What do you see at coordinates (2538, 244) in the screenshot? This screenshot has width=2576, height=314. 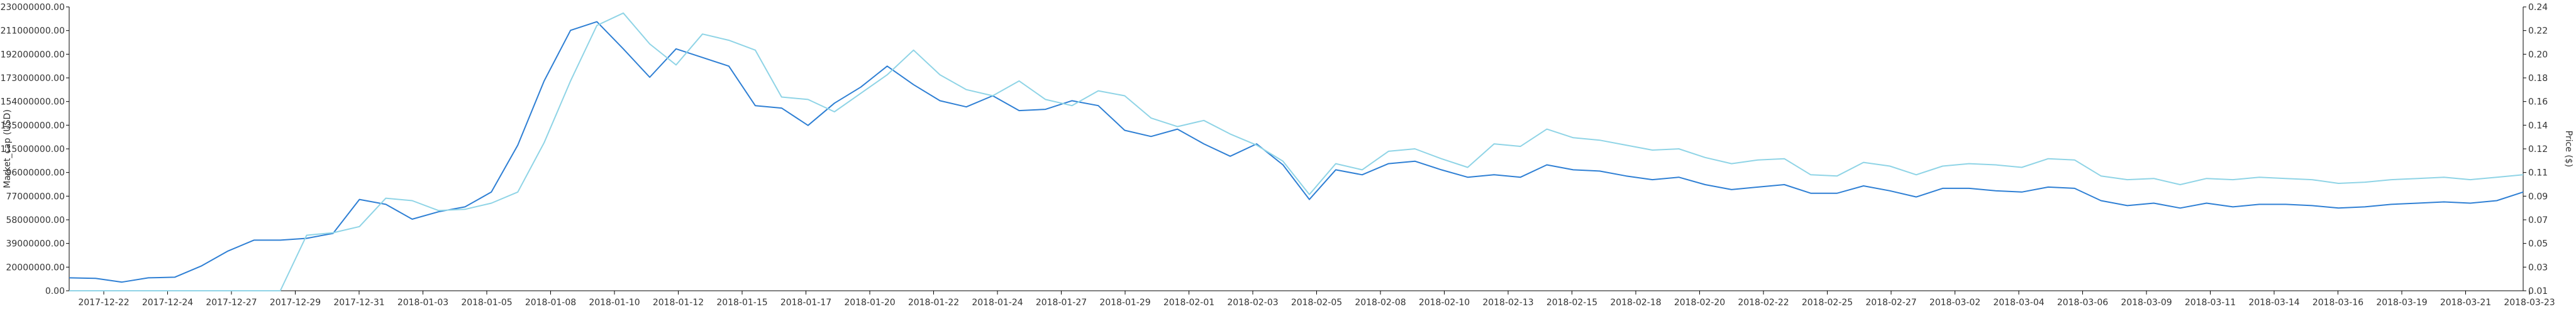 I see `right-tick-label: 0.05` at bounding box center [2538, 244].